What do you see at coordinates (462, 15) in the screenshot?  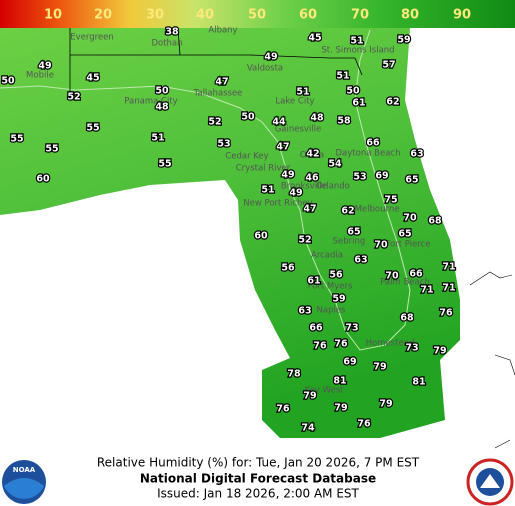 I see `legend-label: 90` at bounding box center [462, 15].